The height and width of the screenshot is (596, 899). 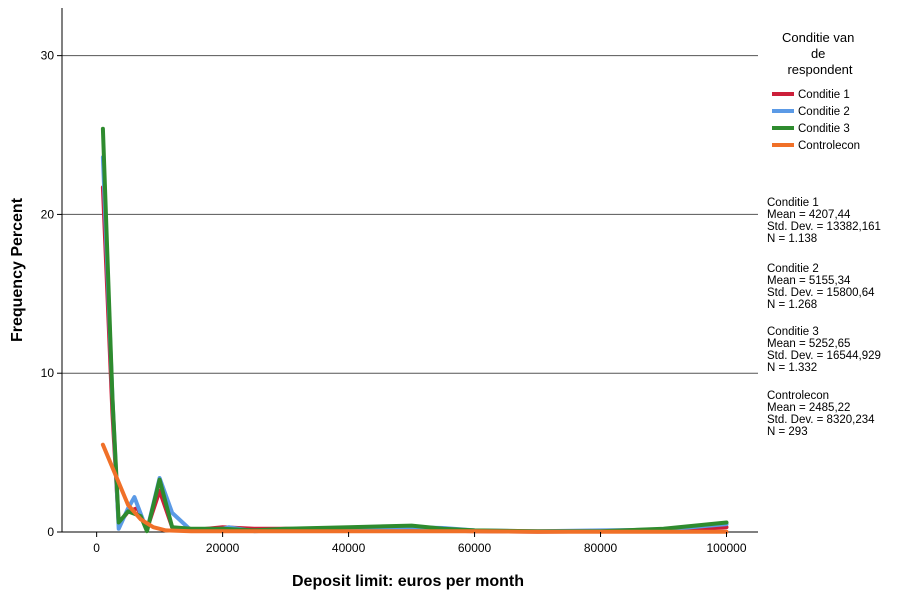 What do you see at coordinates (601, 548) in the screenshot?
I see `x-tick-label: 80000` at bounding box center [601, 548].